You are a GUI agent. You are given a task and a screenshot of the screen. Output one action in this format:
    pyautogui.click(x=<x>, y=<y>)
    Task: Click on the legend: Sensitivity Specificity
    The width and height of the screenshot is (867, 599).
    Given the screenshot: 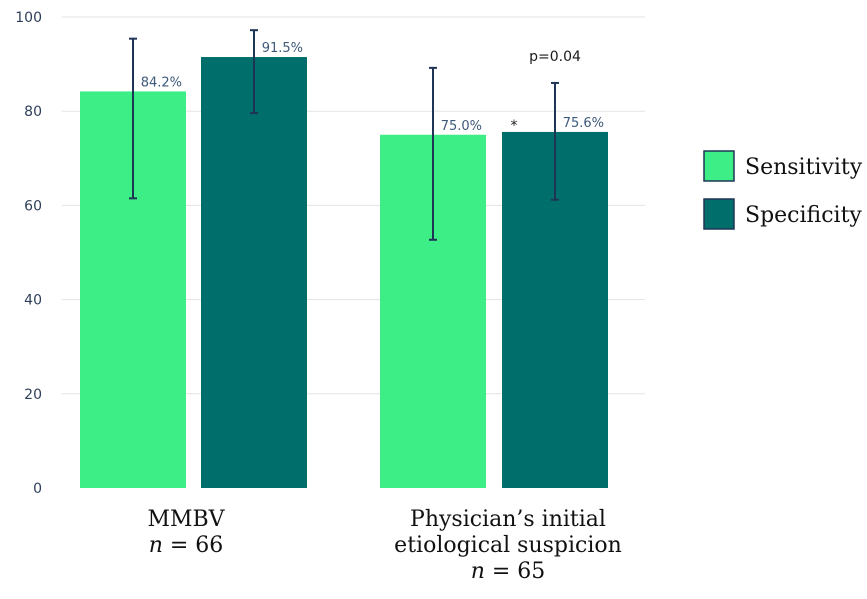 What is the action you would take?
    pyautogui.click(x=783, y=190)
    